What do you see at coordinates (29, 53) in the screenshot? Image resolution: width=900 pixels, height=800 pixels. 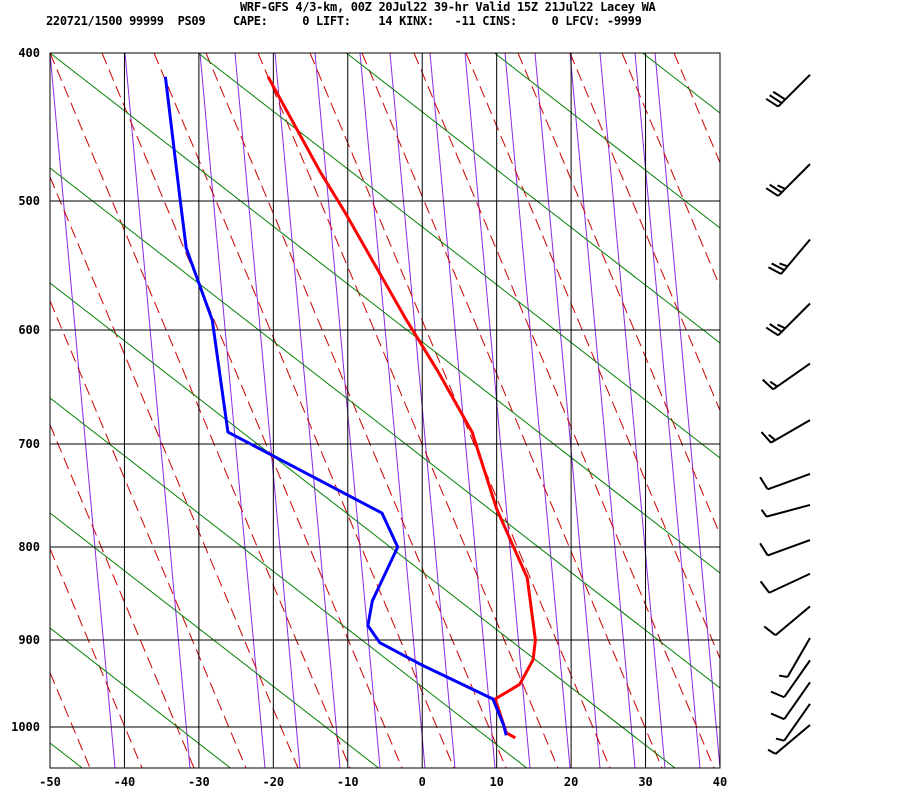 I see `y-tick-label: 400` at bounding box center [29, 53].